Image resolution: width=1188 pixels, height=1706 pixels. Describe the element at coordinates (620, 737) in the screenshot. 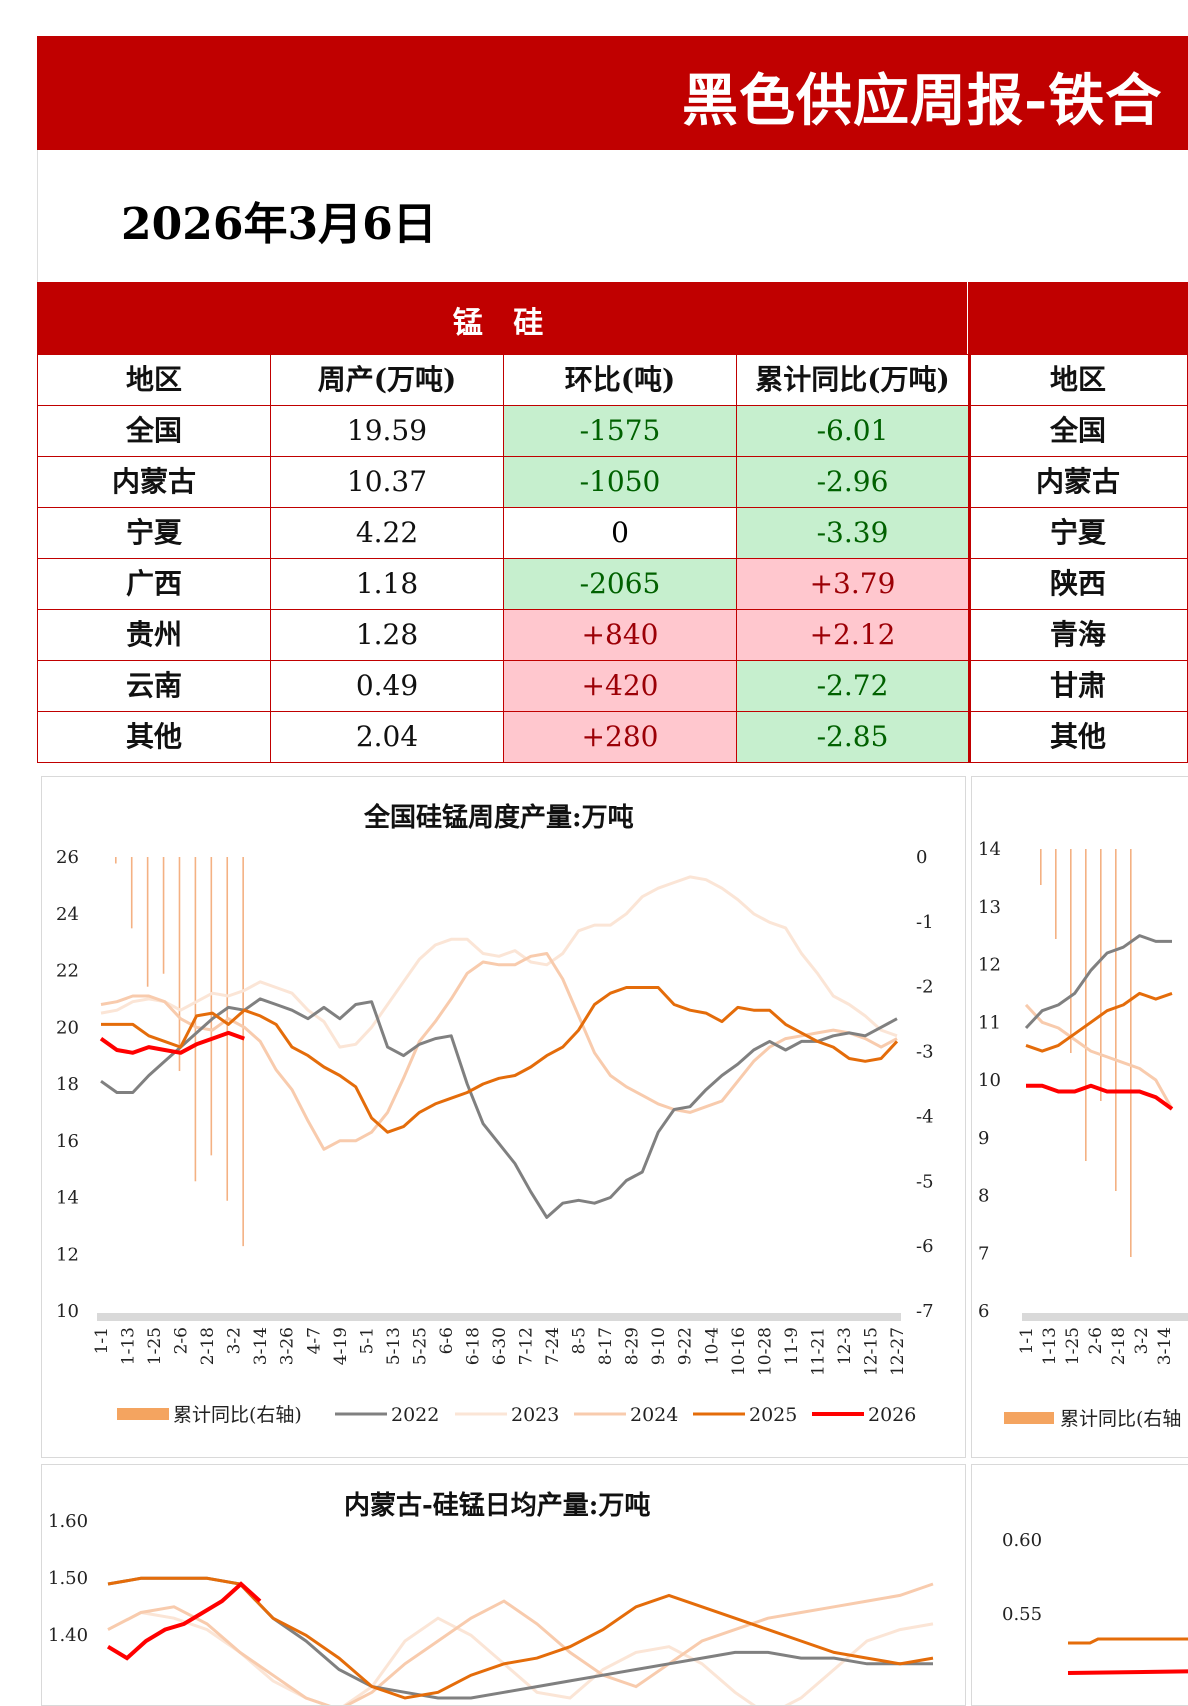

I see `wow-cell: +280` at that location.